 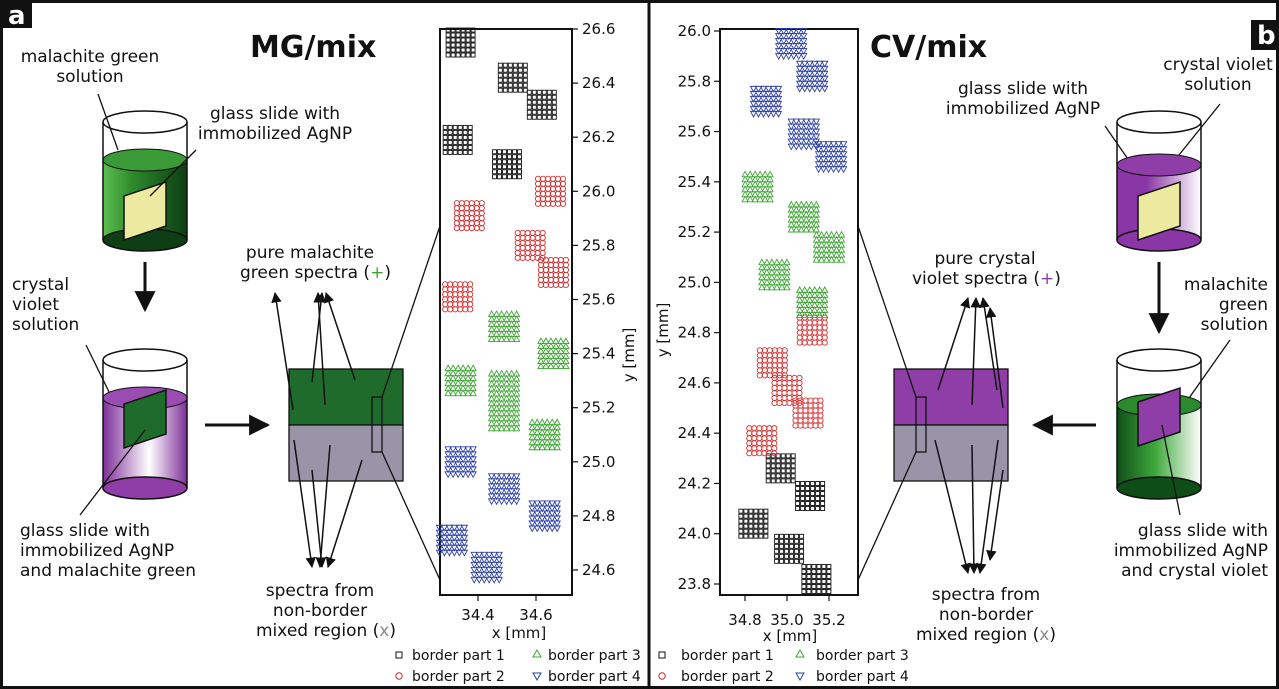 I want to click on panel-a-pure-line1: pure malachite, so click(x=310, y=253).